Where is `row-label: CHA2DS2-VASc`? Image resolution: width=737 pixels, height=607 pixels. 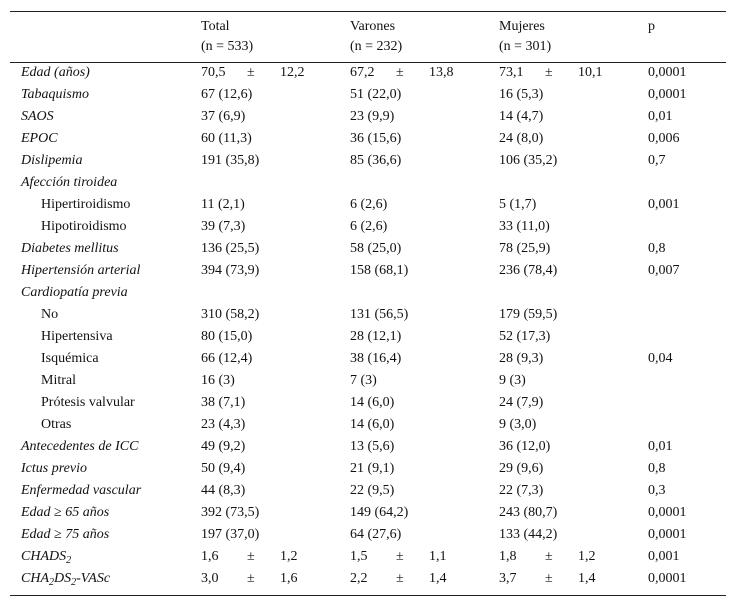 row-label: CHA2DS2-VASc is located at coordinates (66, 579).